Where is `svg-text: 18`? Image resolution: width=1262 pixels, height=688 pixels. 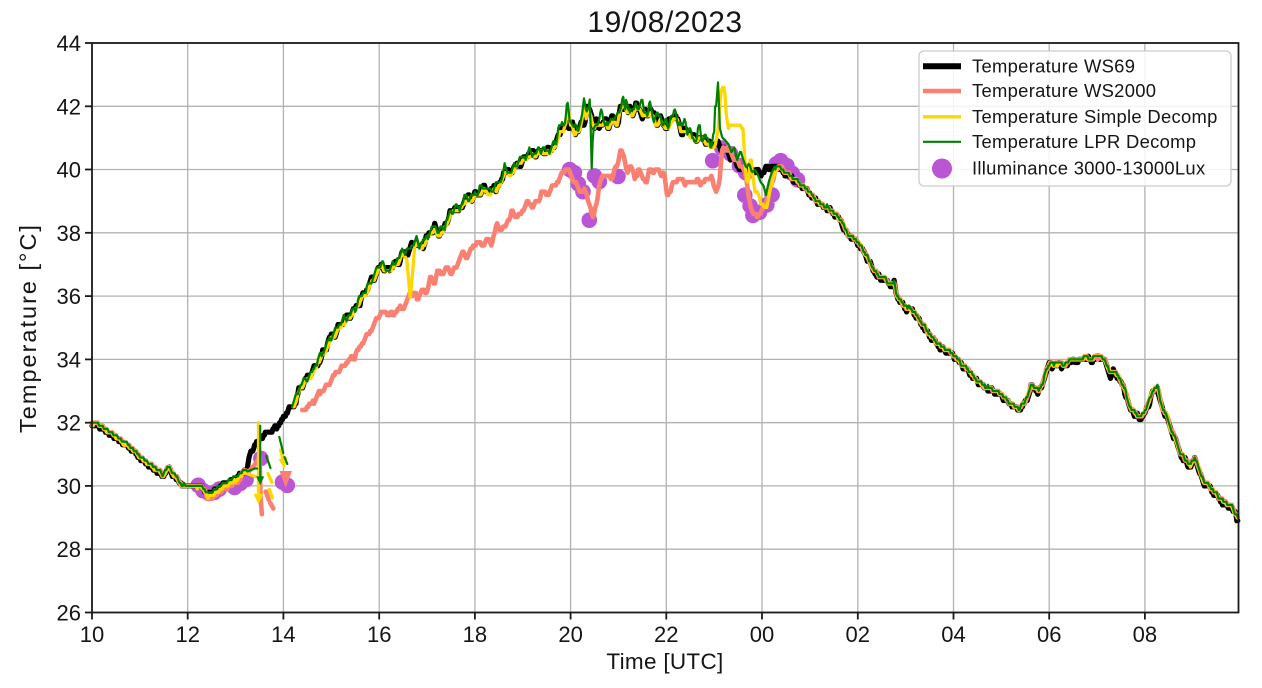 svg-text: 18 is located at coordinates (475, 634).